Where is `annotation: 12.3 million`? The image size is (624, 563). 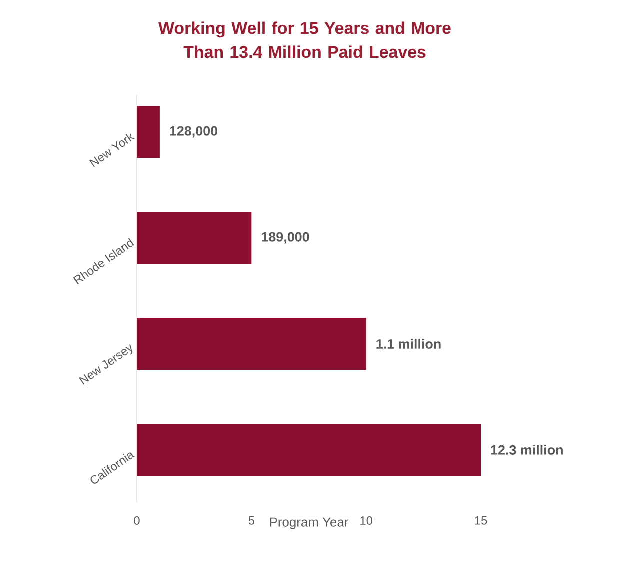
annotation: 12.3 million is located at coordinates (527, 450).